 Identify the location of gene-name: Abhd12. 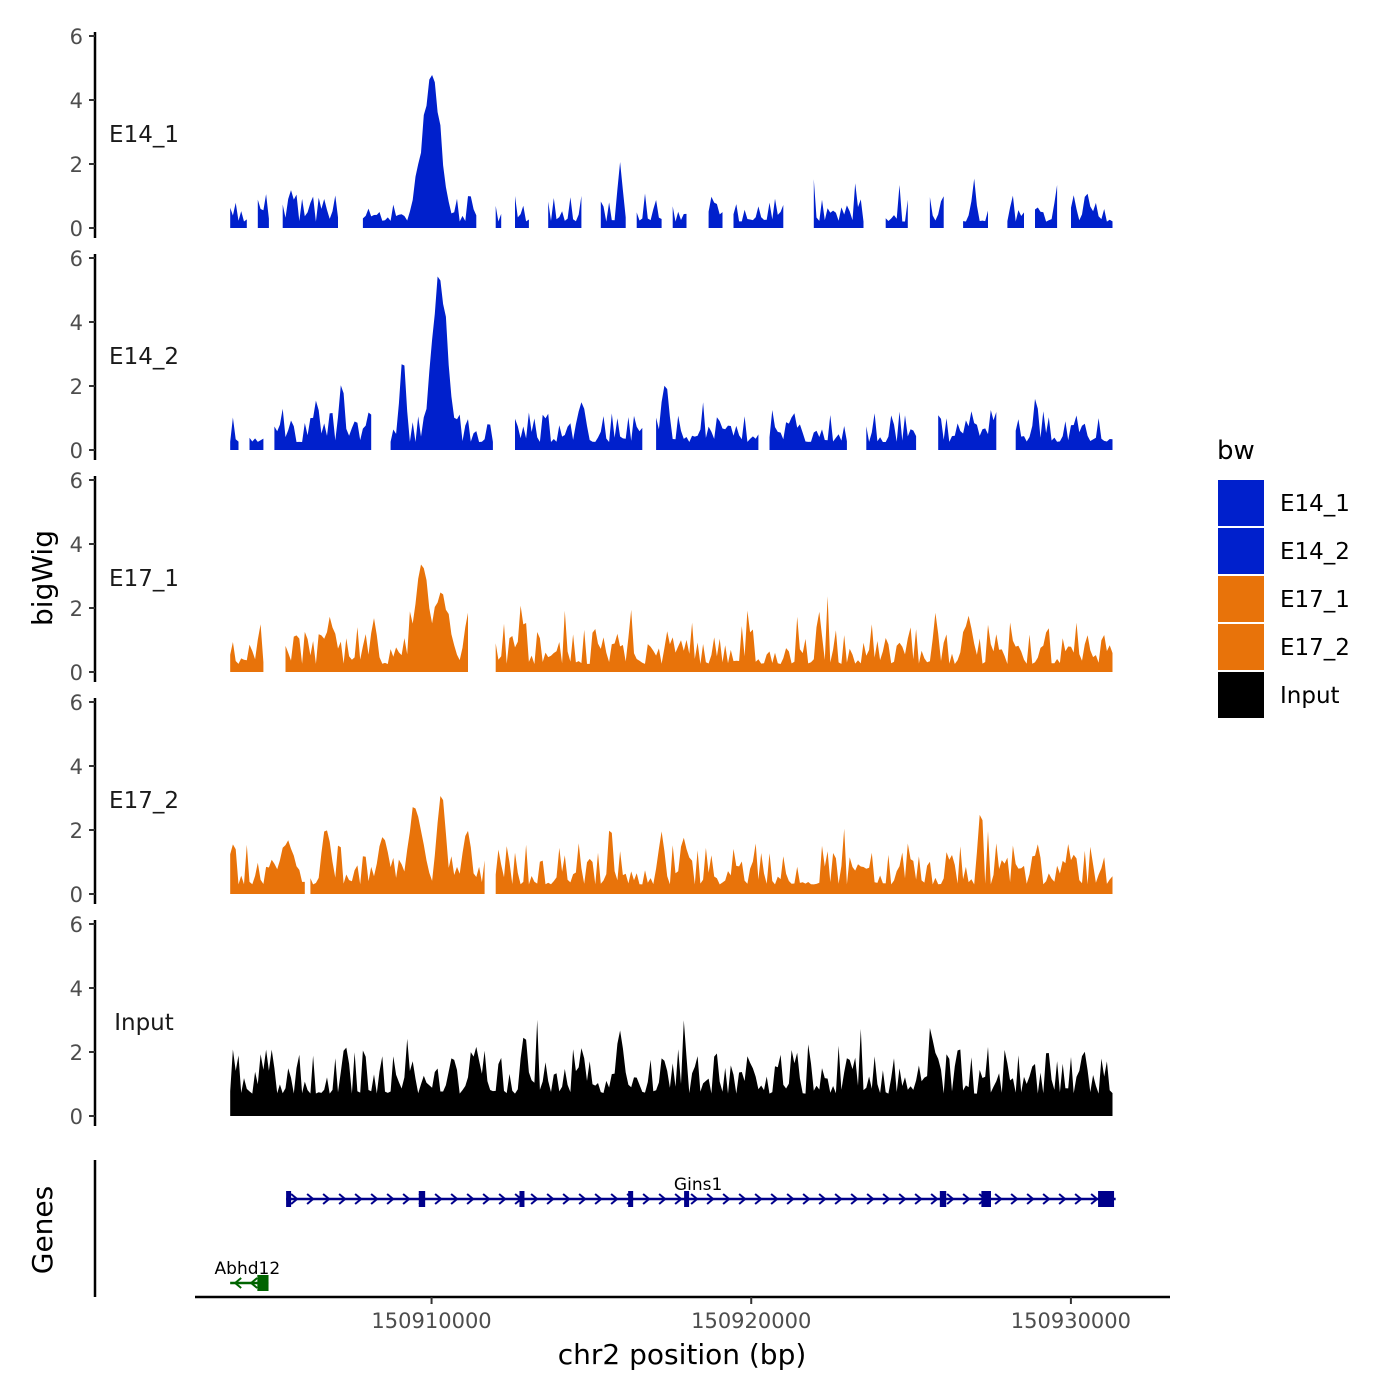
(248, 1269).